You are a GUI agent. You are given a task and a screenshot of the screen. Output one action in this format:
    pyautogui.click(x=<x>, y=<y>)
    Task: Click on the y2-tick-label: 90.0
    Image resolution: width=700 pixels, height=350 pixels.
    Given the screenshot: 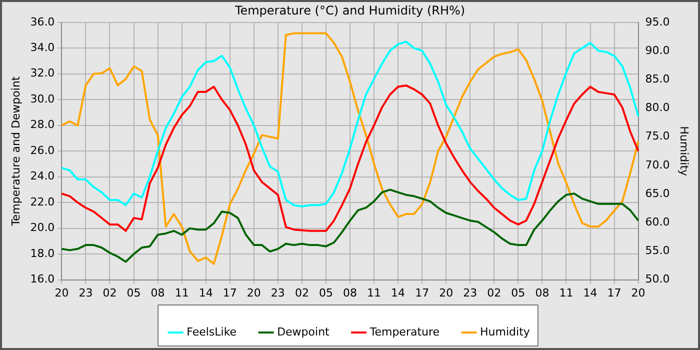 What is the action you would take?
    pyautogui.click(x=657, y=50)
    